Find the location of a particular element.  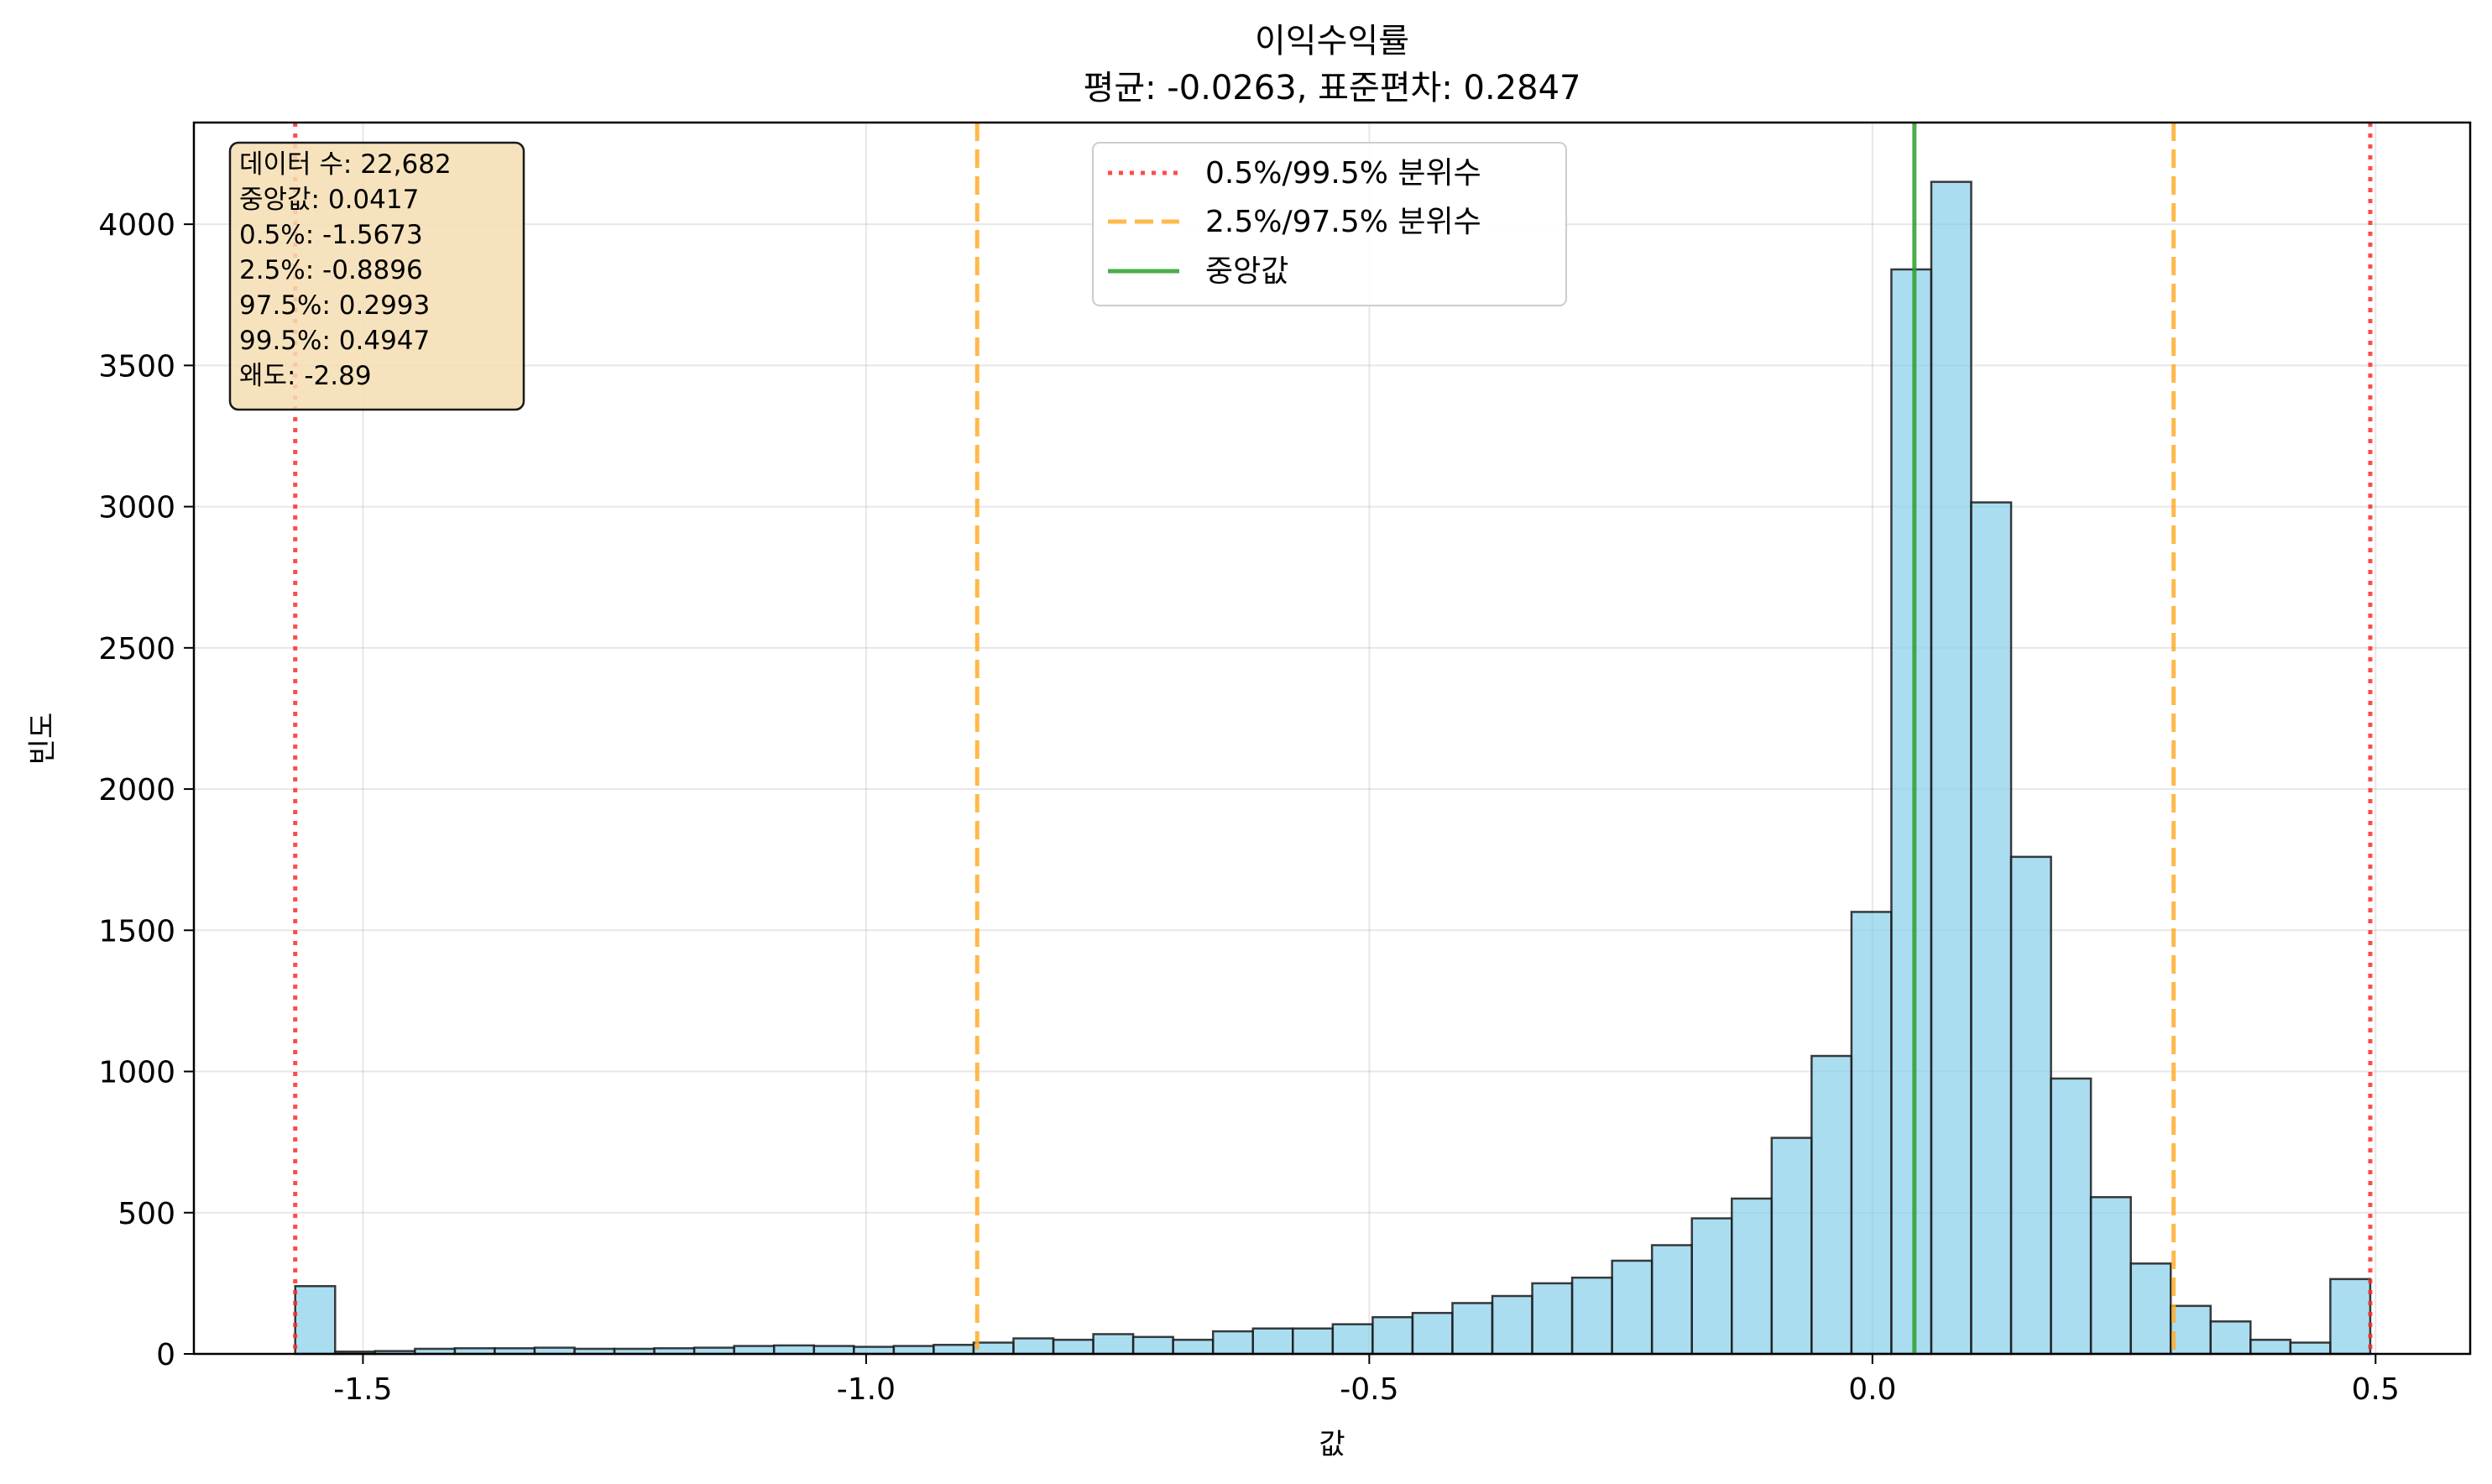

y-tick-label: 2000 is located at coordinates (136, 790).